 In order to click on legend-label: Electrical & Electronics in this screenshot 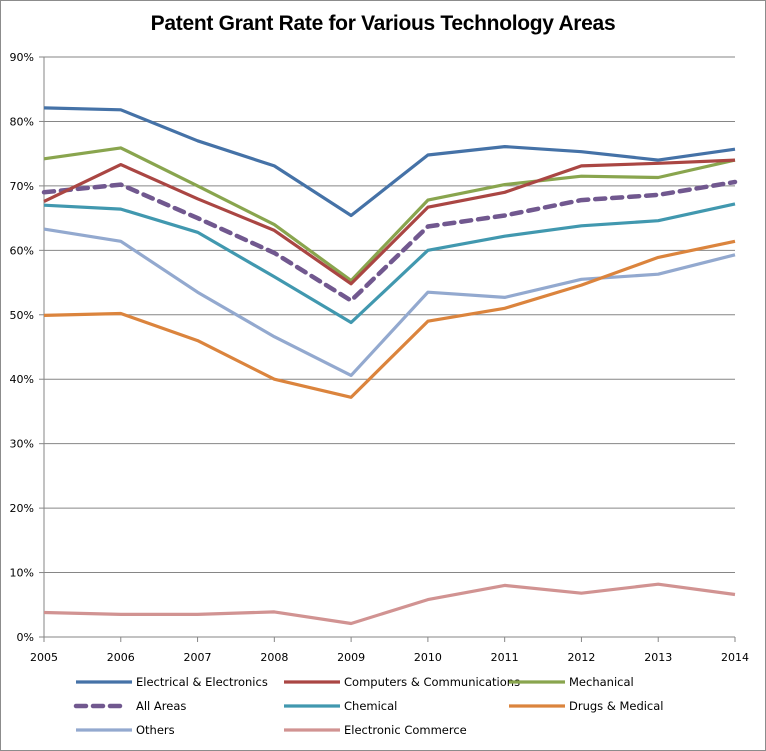, I will do `click(202, 682)`.